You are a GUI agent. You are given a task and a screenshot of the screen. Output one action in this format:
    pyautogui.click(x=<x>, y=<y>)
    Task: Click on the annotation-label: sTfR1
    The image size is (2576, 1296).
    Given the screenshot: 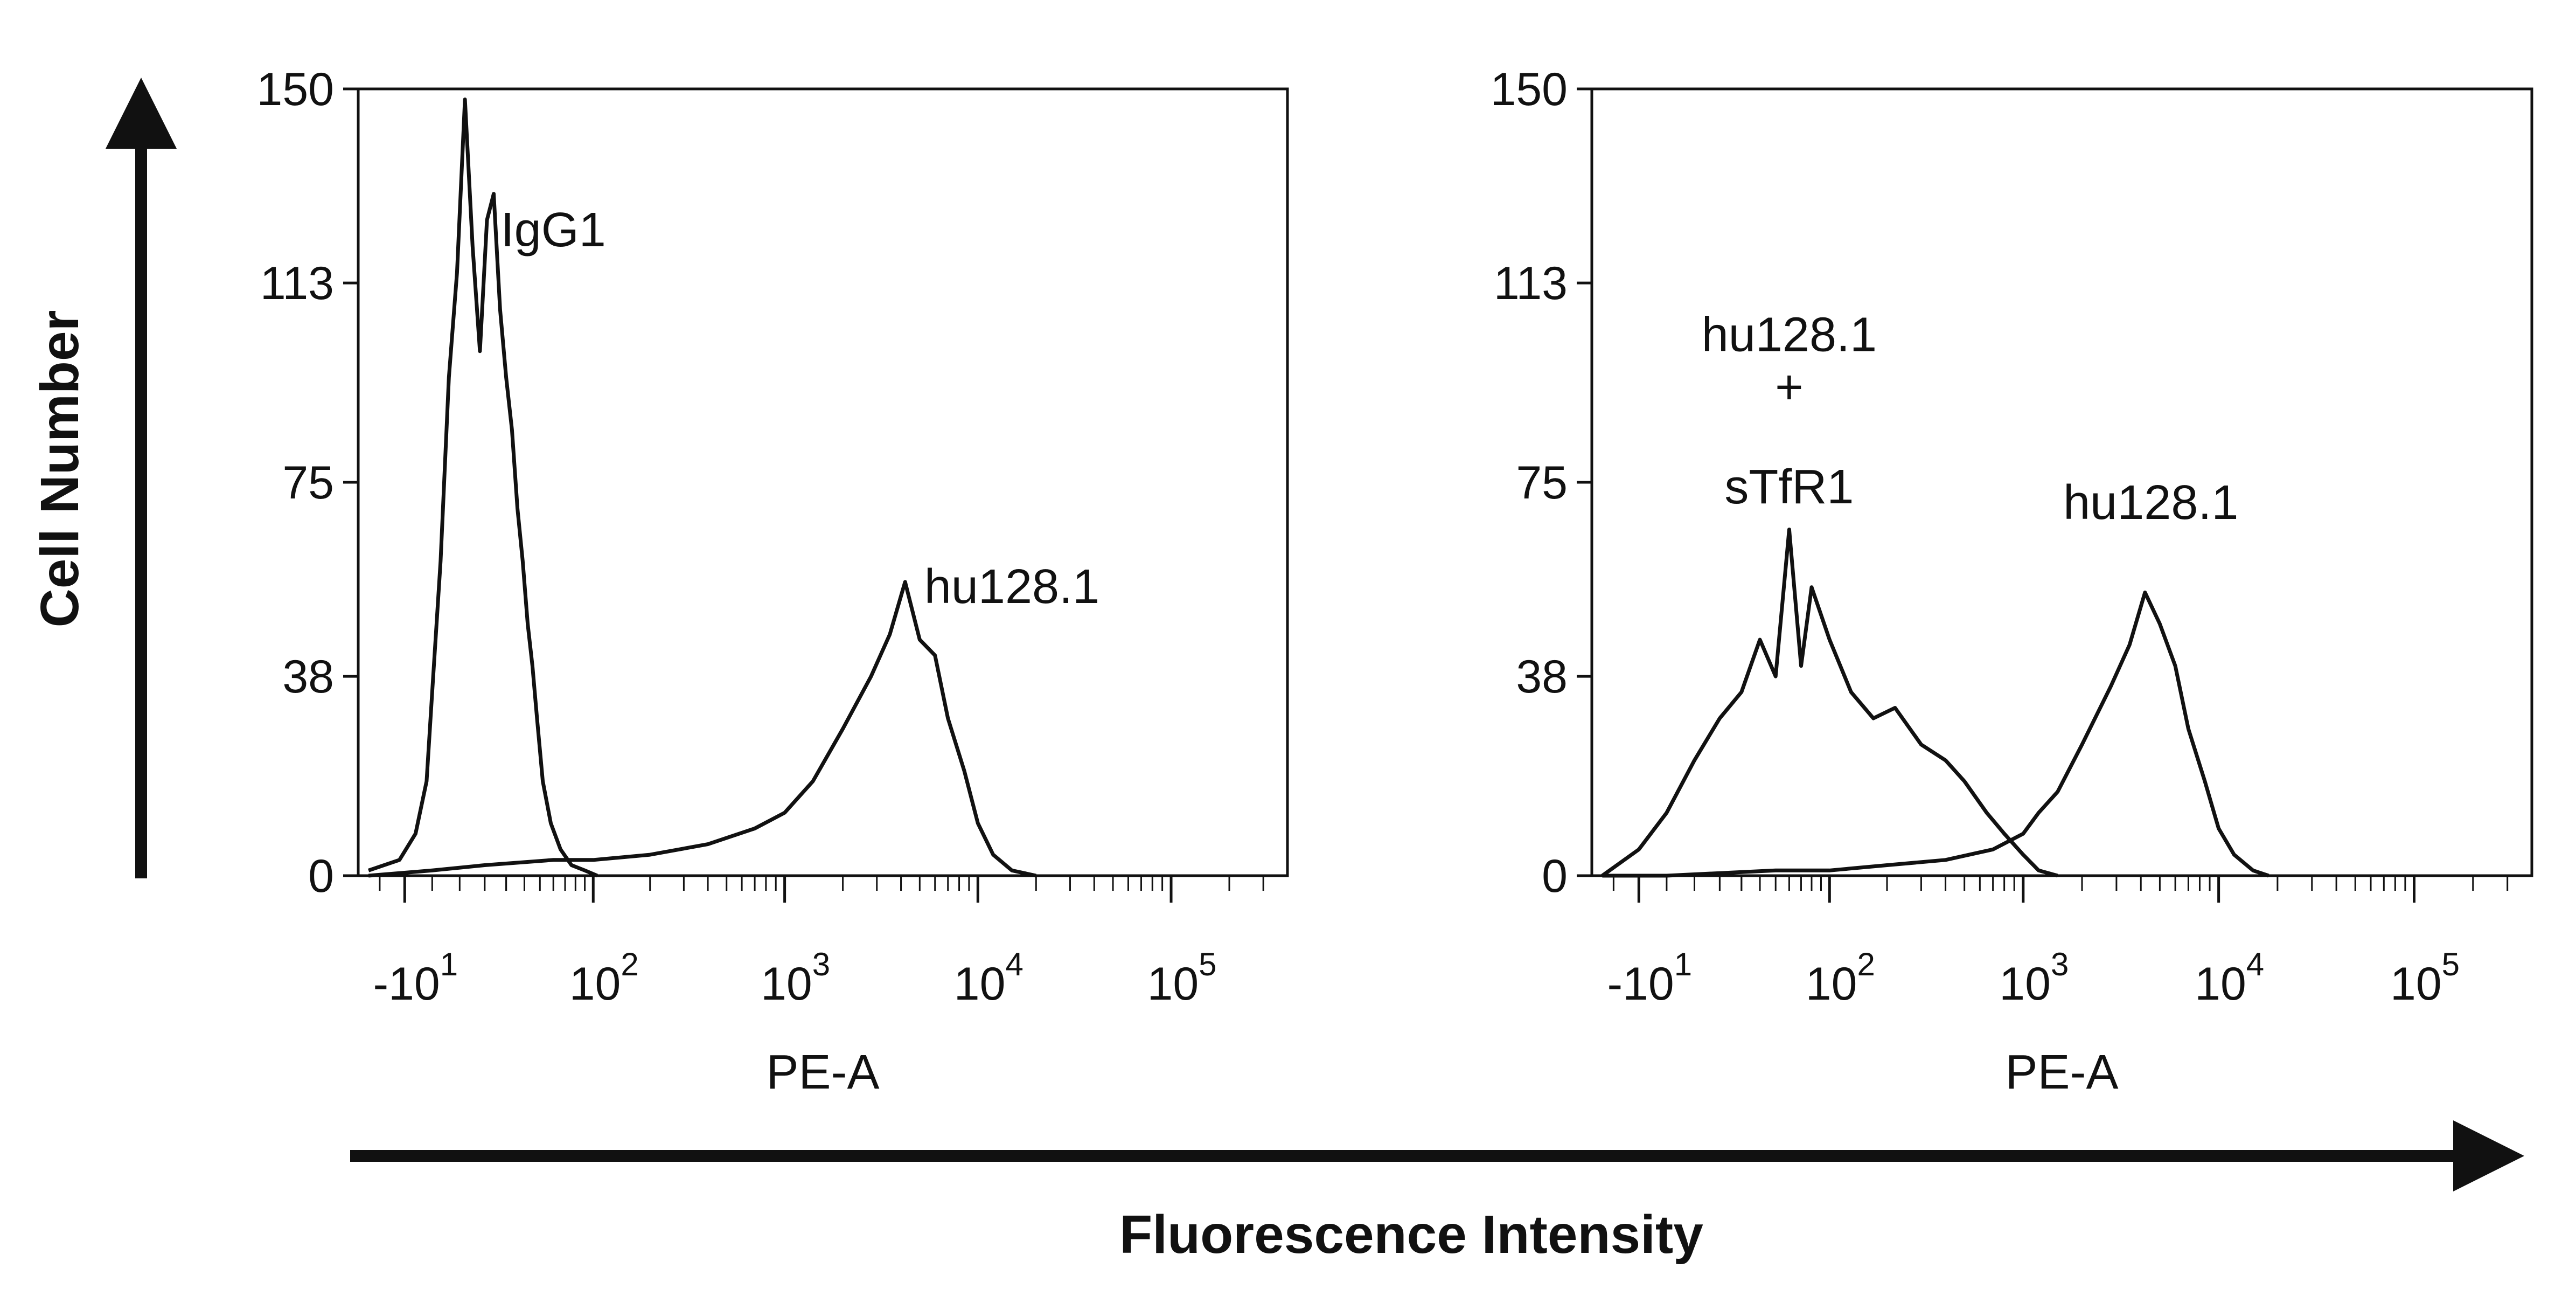 What is the action you would take?
    pyautogui.click(x=1789, y=487)
    